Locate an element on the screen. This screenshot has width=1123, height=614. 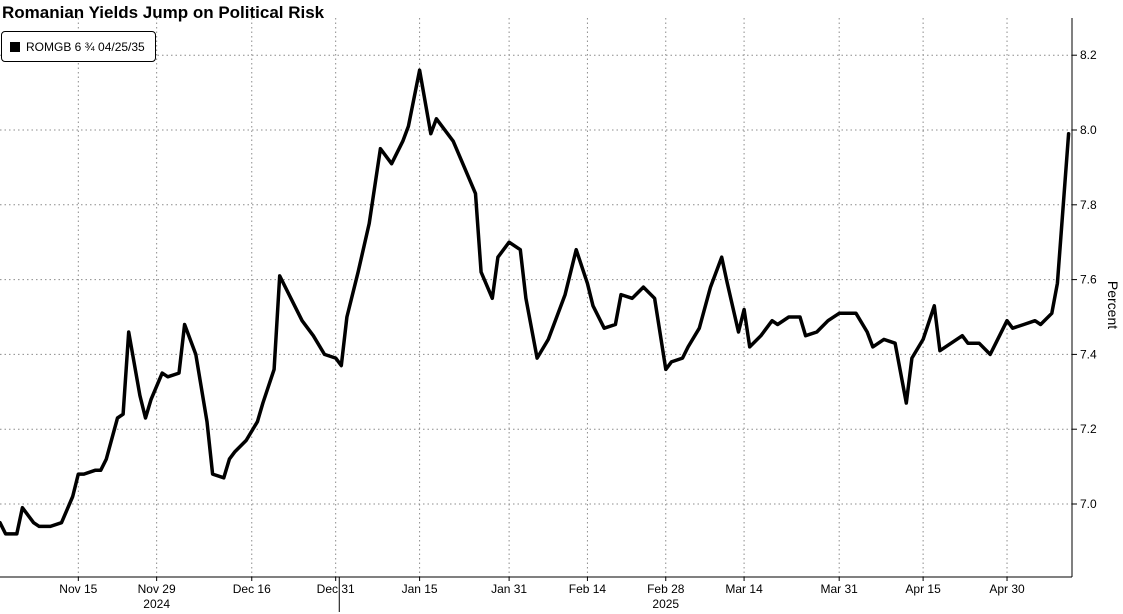
x-tick-label: Dec 31 is located at coordinates (336, 589).